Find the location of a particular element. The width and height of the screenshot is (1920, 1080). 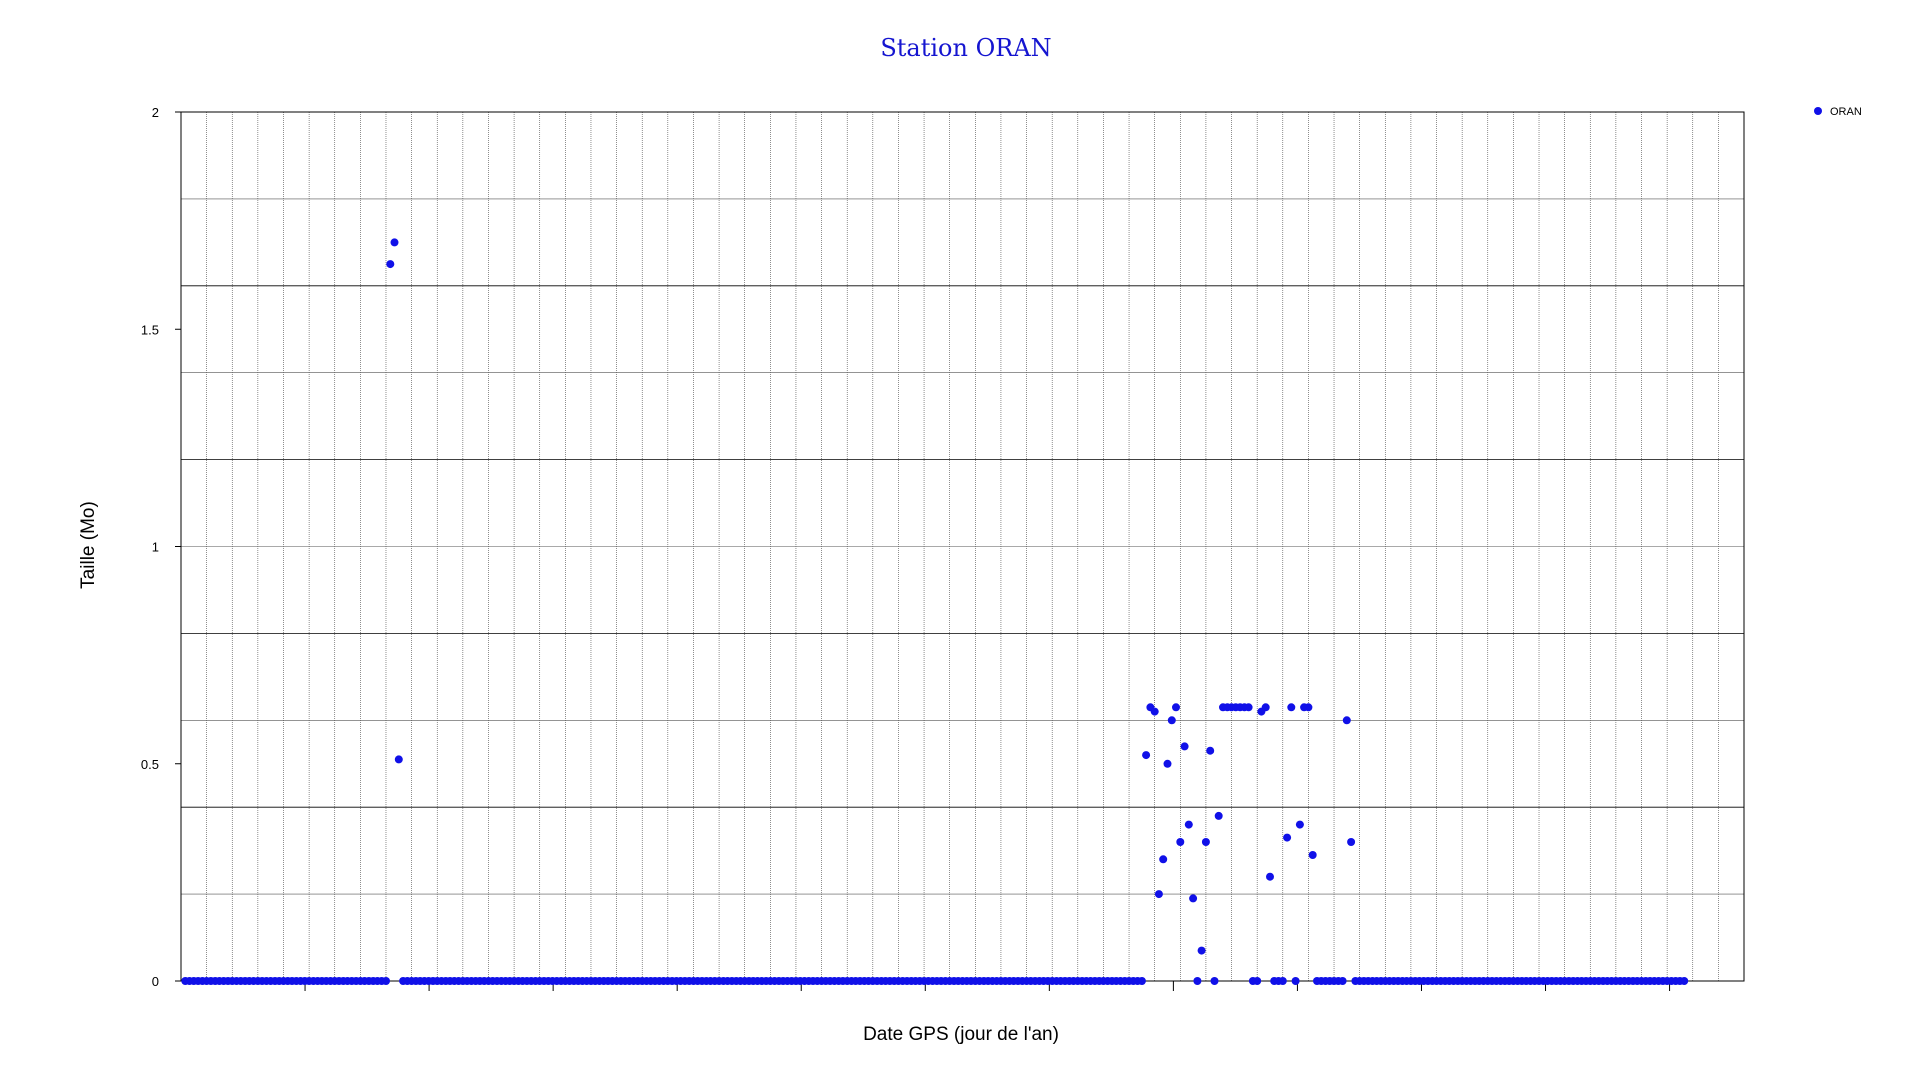

y-tick-label: 1.5 is located at coordinates (150, 329).